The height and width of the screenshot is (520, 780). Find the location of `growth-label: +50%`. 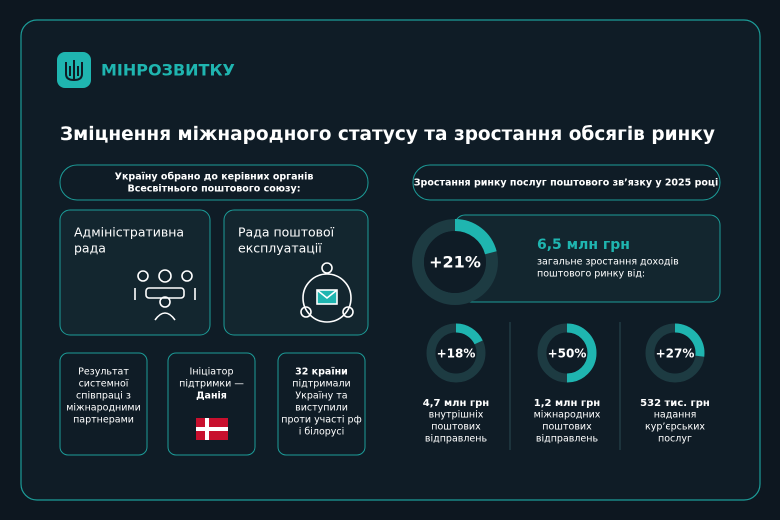

growth-label: +50% is located at coordinates (567, 354).